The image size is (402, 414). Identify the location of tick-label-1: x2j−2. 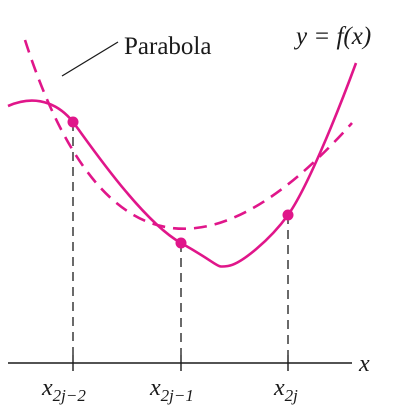
(63, 390).